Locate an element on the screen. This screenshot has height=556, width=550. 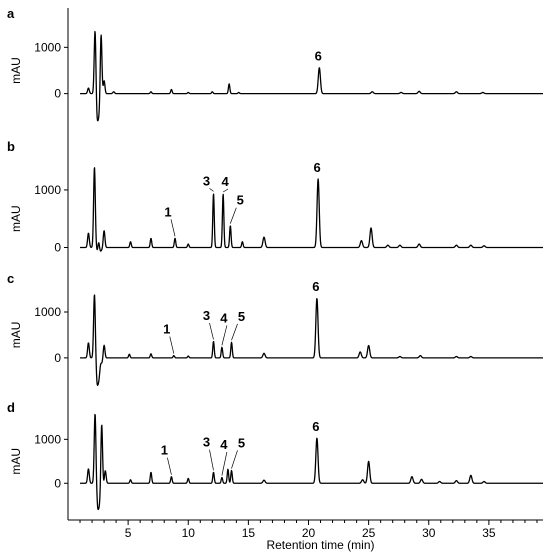
x-tick-label: 25 is located at coordinates (369, 533).